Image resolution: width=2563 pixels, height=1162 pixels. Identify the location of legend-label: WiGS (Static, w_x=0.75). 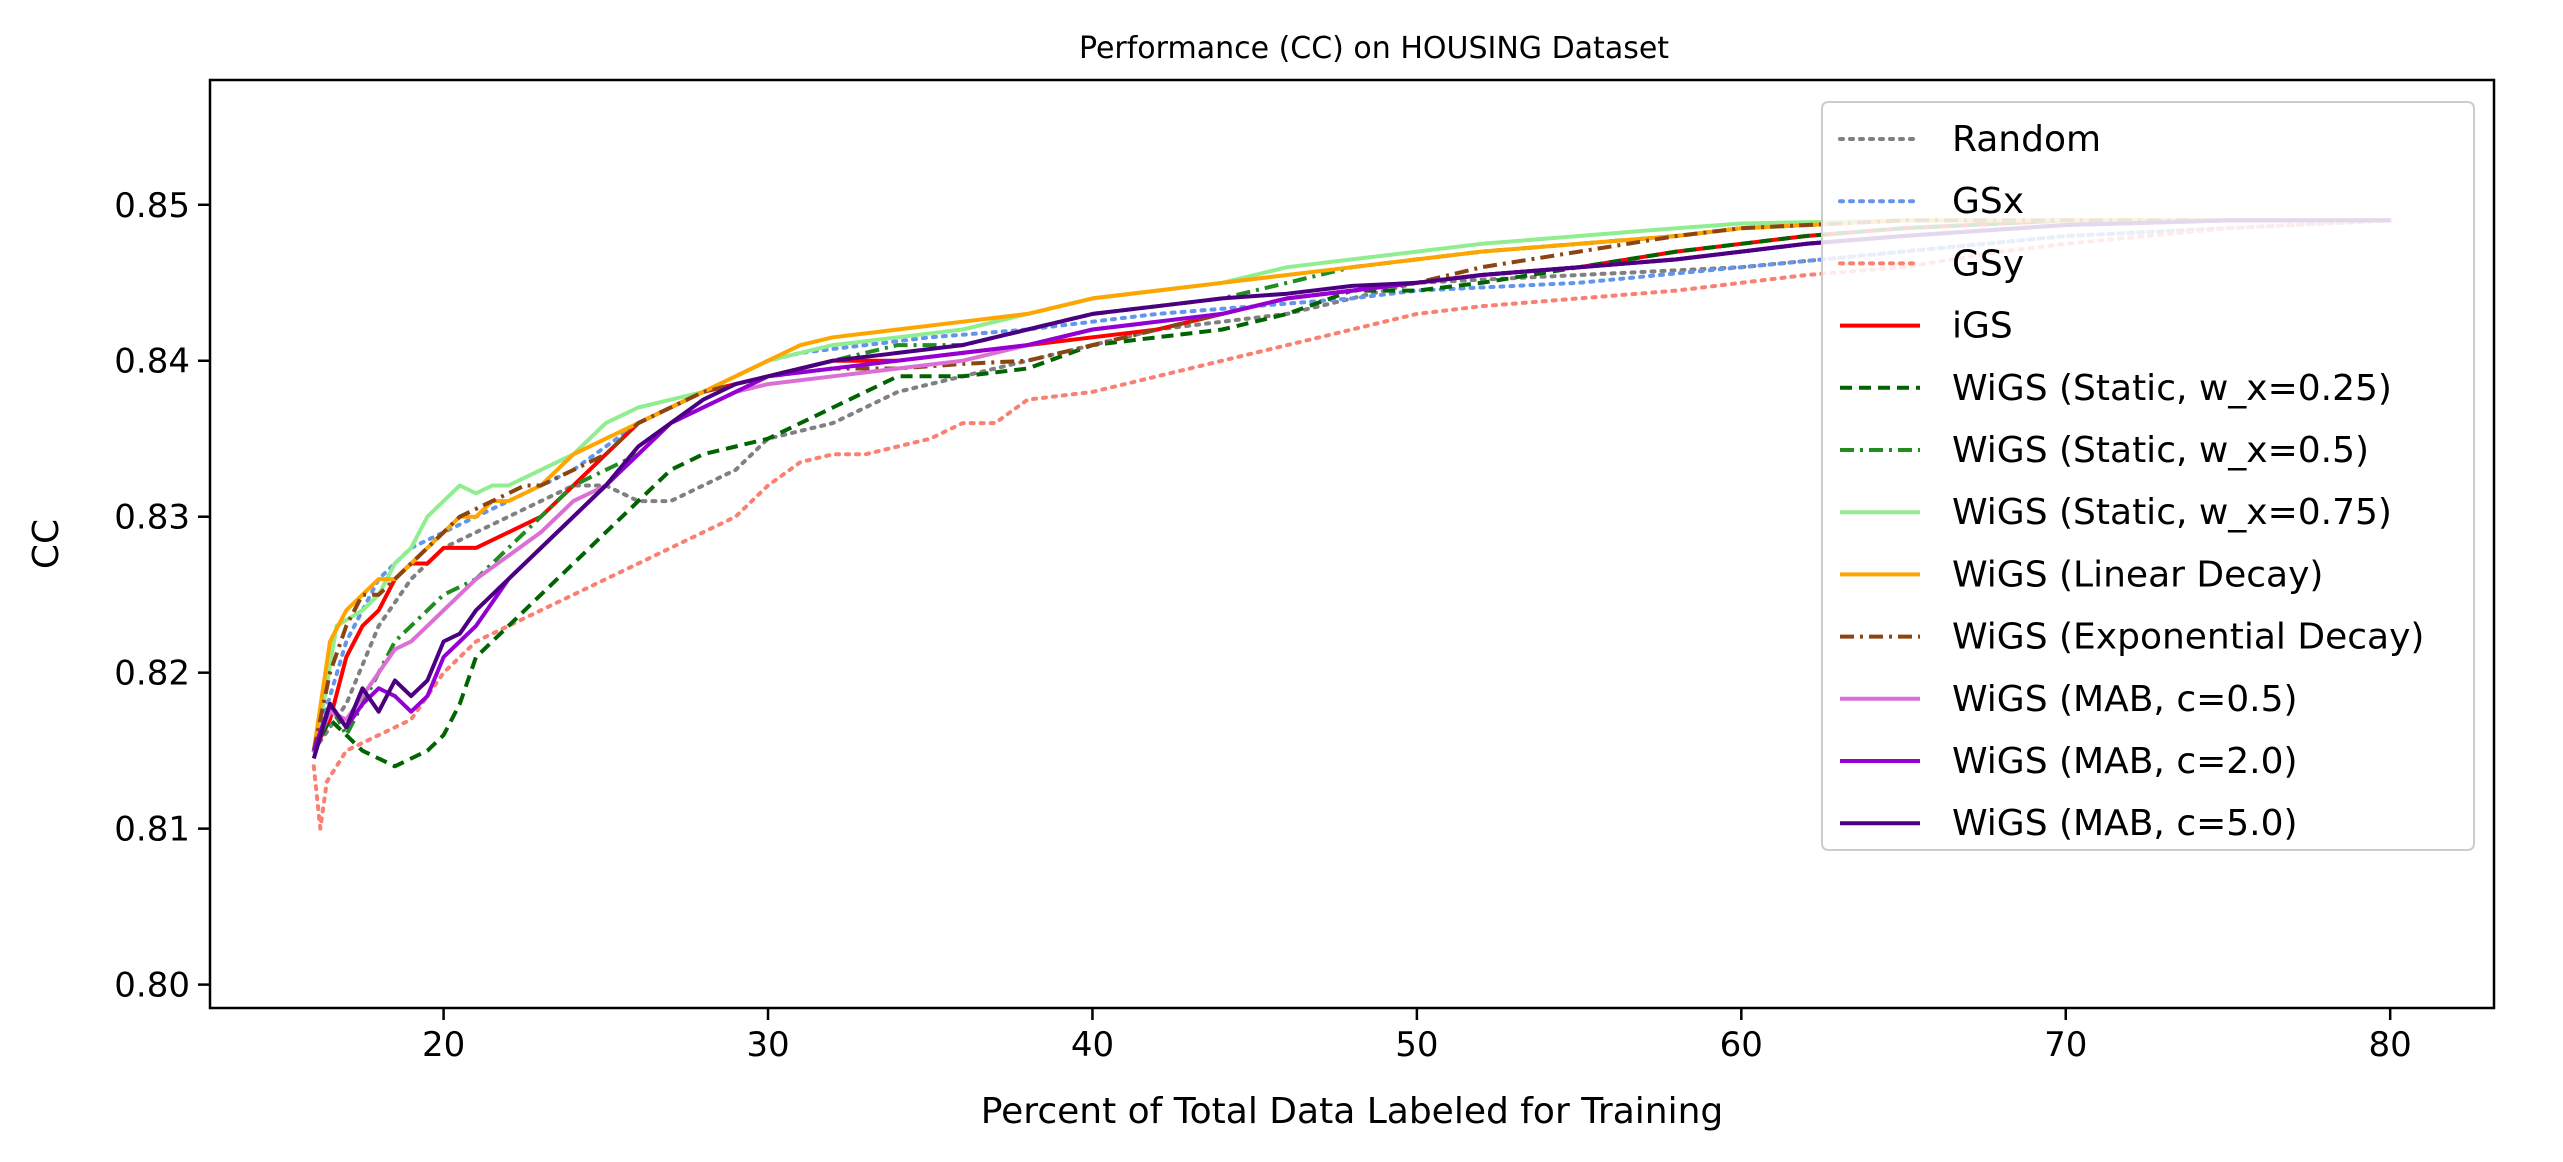
(2172, 512).